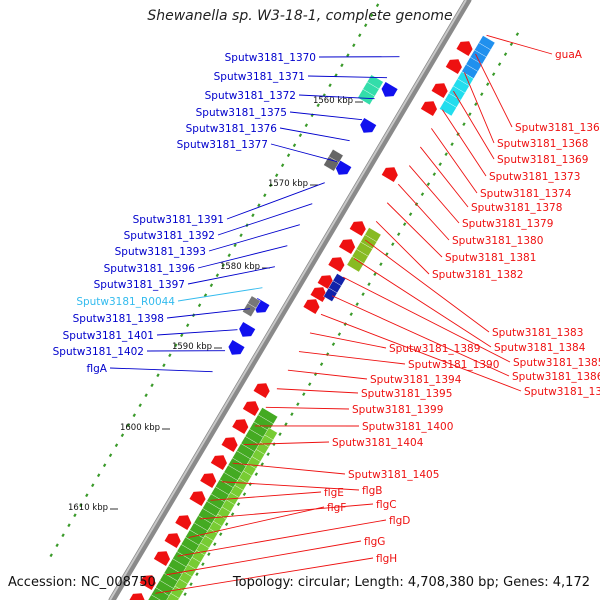 The height and width of the screenshot is (600, 600). What do you see at coordinates (355, 264) in the screenshot?
I see `feature-block-olive` at bounding box center [355, 264].